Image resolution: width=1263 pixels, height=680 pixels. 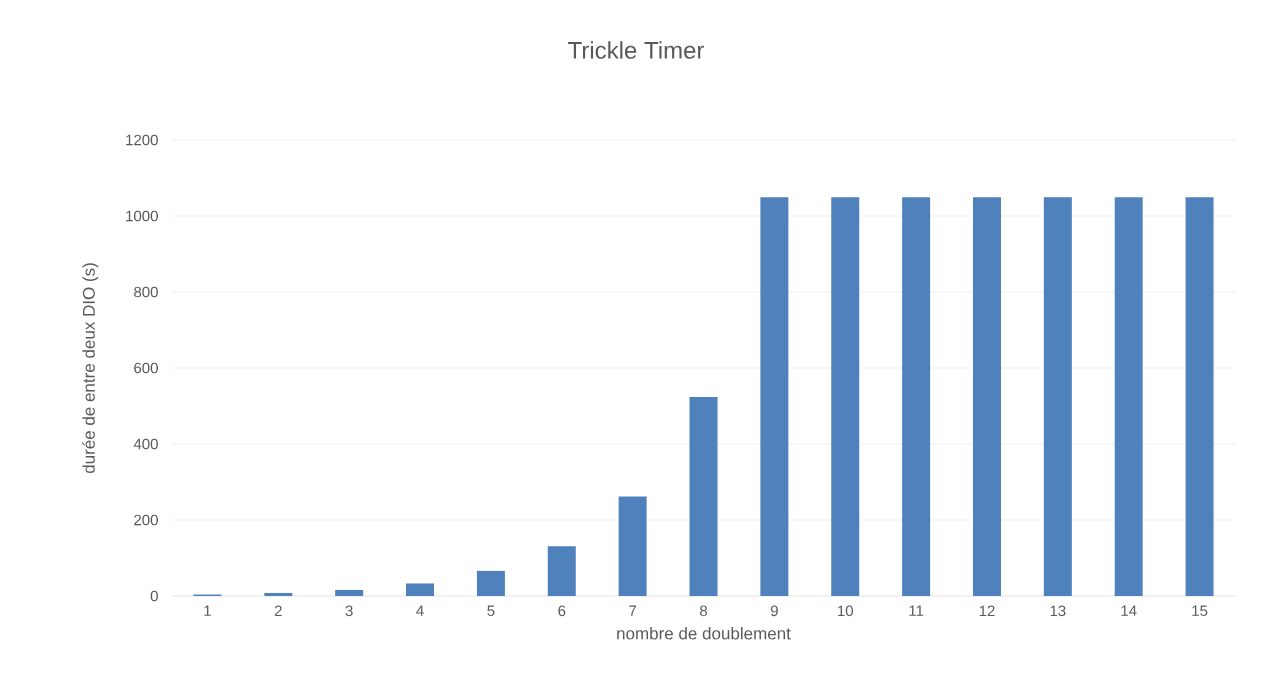 What do you see at coordinates (491, 610) in the screenshot?
I see `x-tick-label: 5` at bounding box center [491, 610].